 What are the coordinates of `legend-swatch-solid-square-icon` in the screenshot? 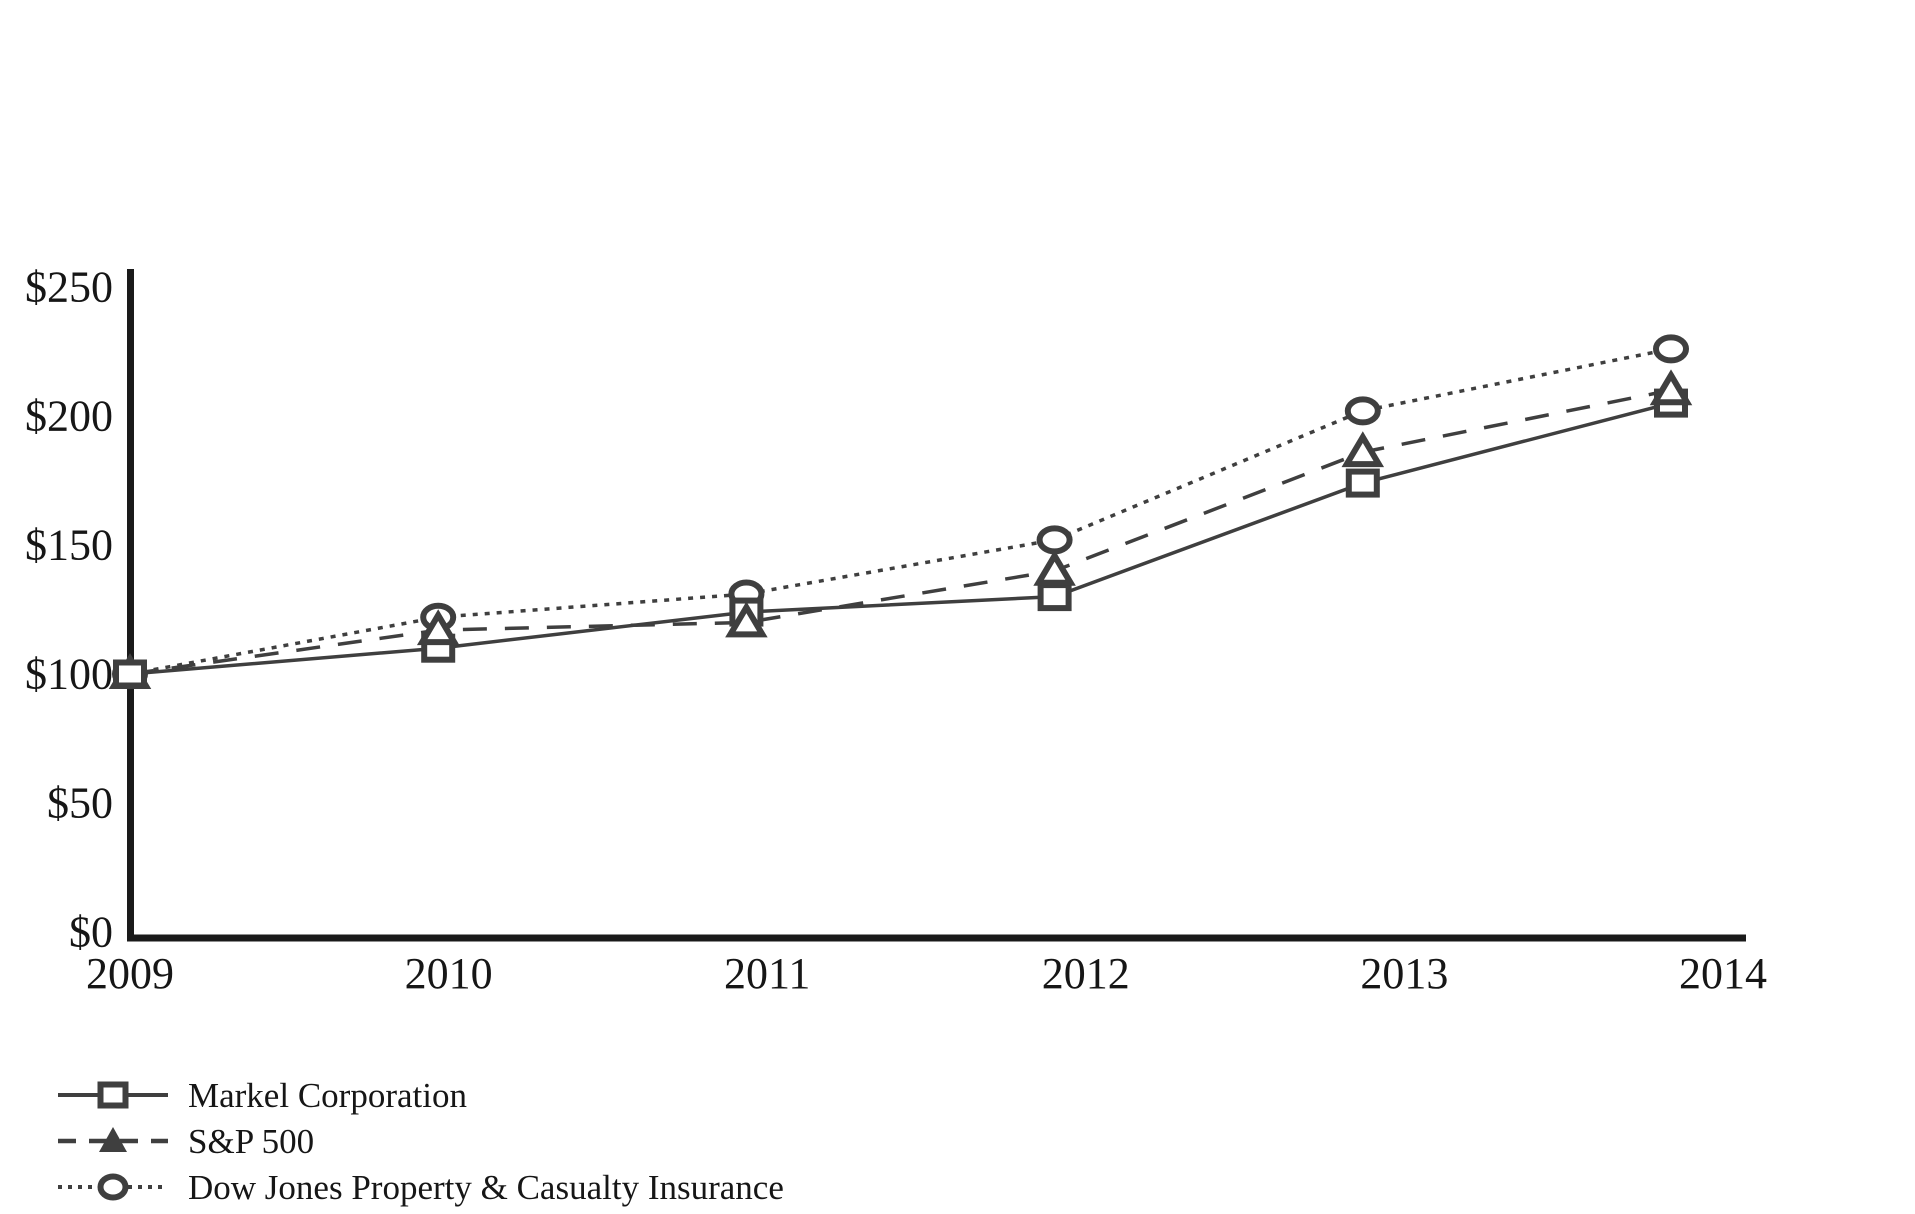 It's located at (113, 1095).